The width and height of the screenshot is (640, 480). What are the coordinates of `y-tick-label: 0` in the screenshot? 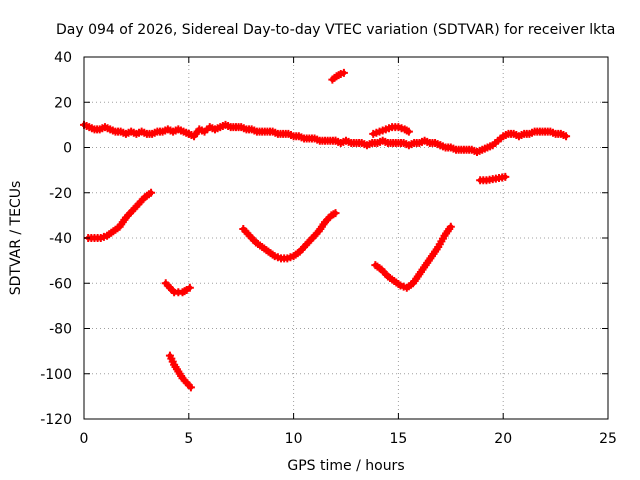 It's located at (67, 149).